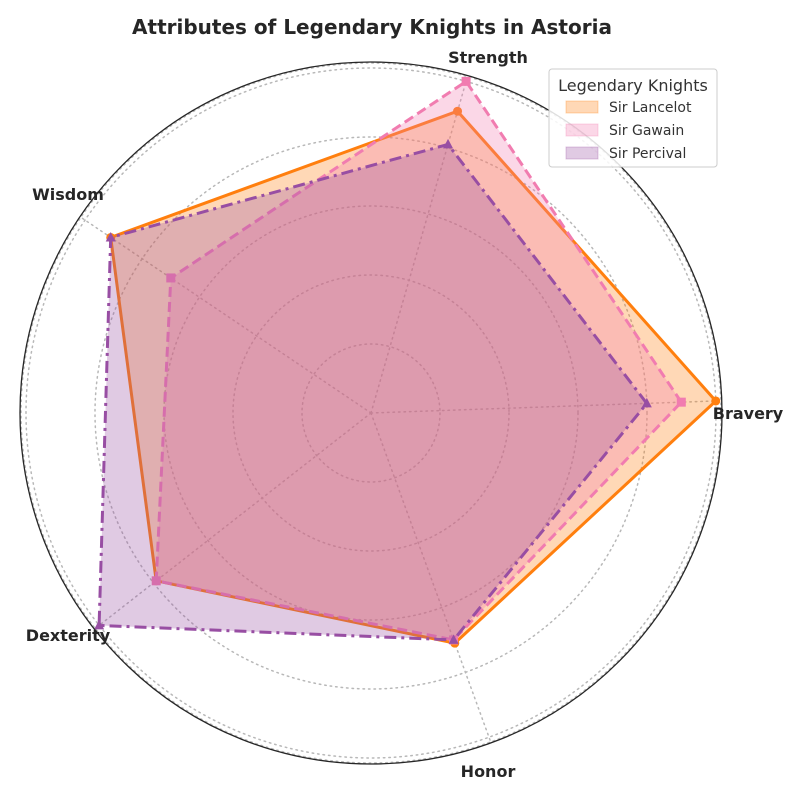 Image resolution: width=800 pixels, height=800 pixels. What do you see at coordinates (646, 131) in the screenshot?
I see `legend-label: Sir Gawain` at bounding box center [646, 131].